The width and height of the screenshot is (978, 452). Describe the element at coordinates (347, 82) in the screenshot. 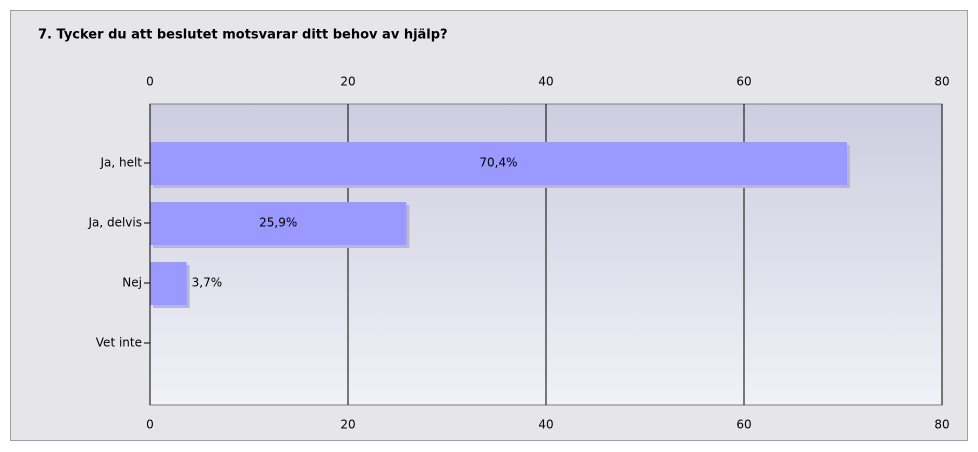

I see `x-tick-label-top: 20` at that location.